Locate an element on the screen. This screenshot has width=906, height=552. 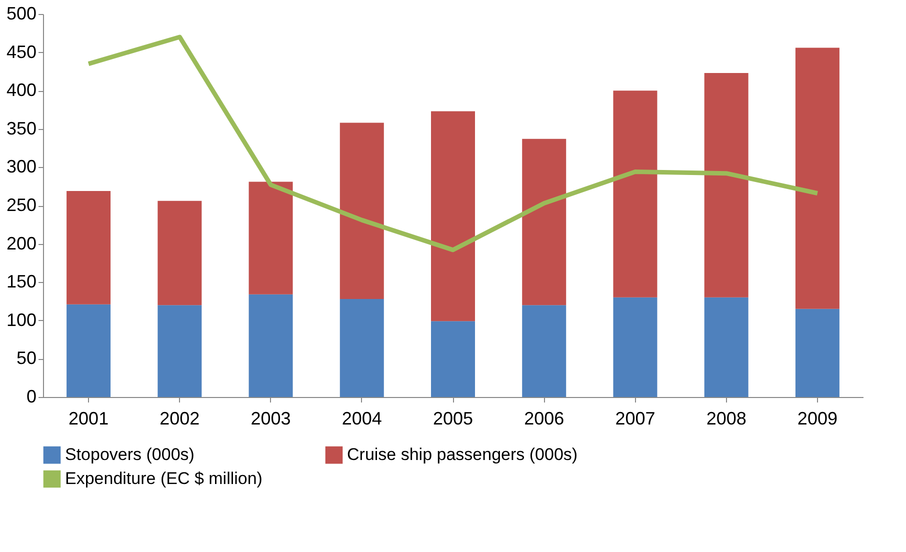
y-tick-label: 400 is located at coordinates (21, 90).